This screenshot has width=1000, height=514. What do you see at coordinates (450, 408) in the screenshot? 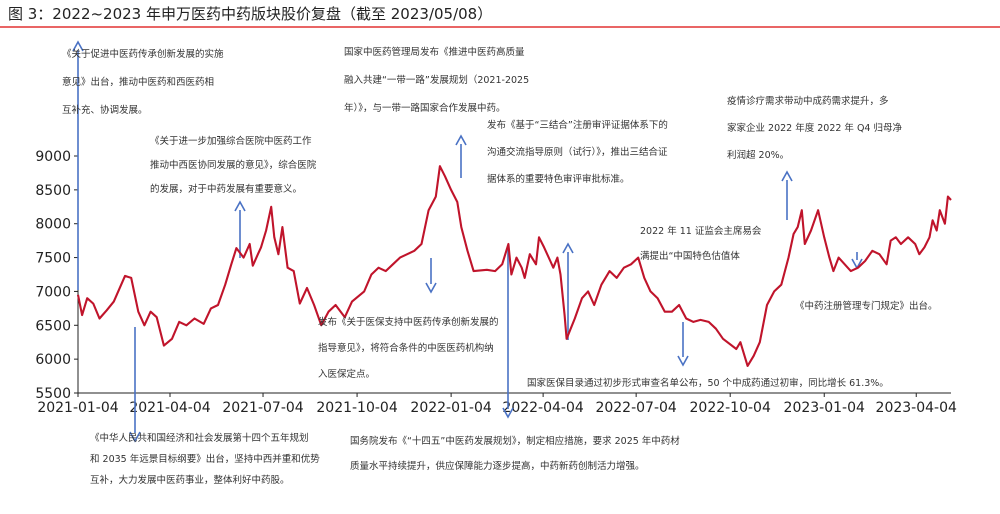
I see `x-tick-label: 2022-01-04` at bounding box center [450, 408].